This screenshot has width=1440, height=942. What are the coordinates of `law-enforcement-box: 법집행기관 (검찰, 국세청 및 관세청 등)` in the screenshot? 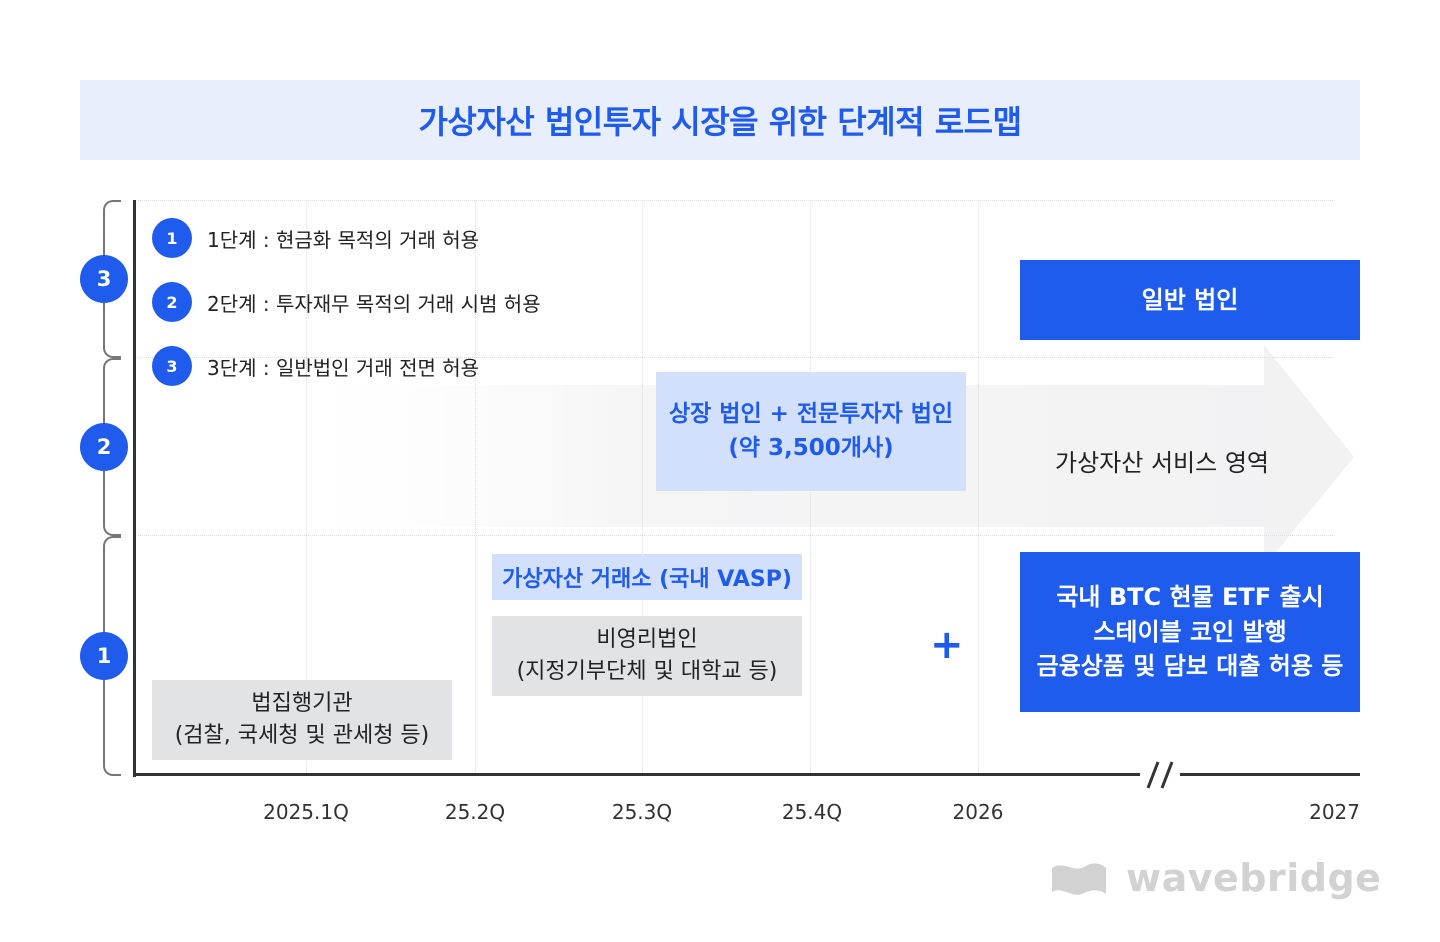 It's located at (302, 720).